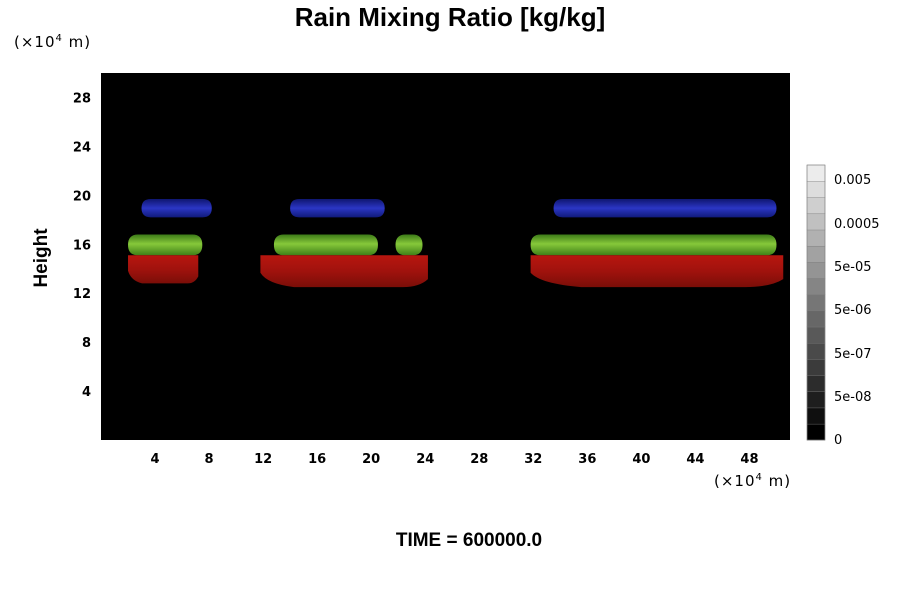  I want to click on y-tick-label: 4, so click(86, 392).